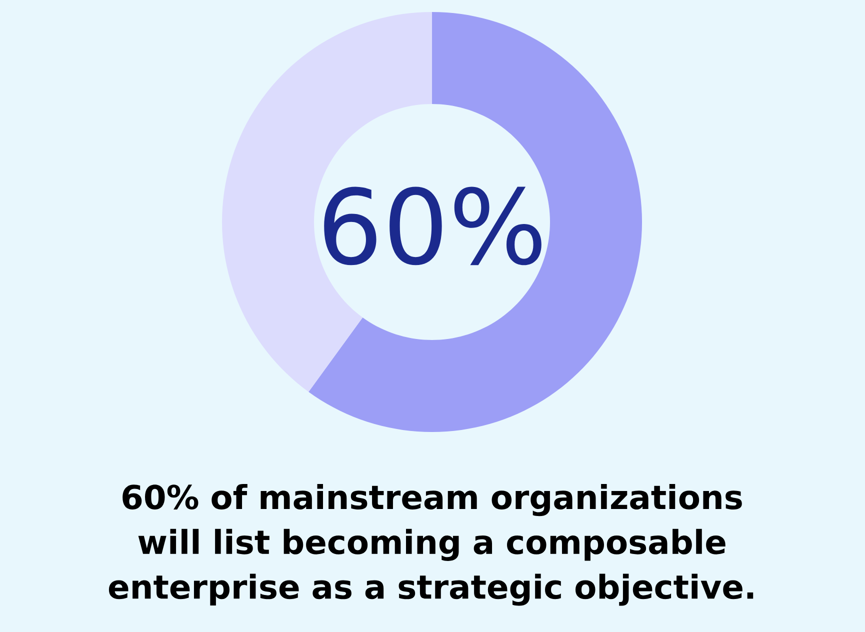 Image resolution: width=865 pixels, height=632 pixels. I want to click on text: 60% of mainstream organizations will list becoming a composable enterprise as a strategic objective., so click(431, 545).